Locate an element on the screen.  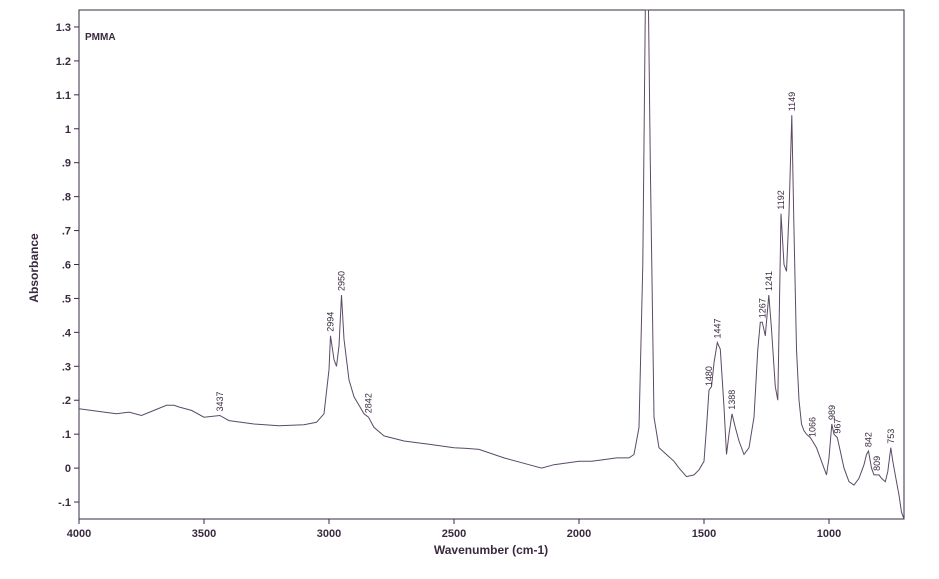
x-tick-label: 3500 is located at coordinates (204, 534).